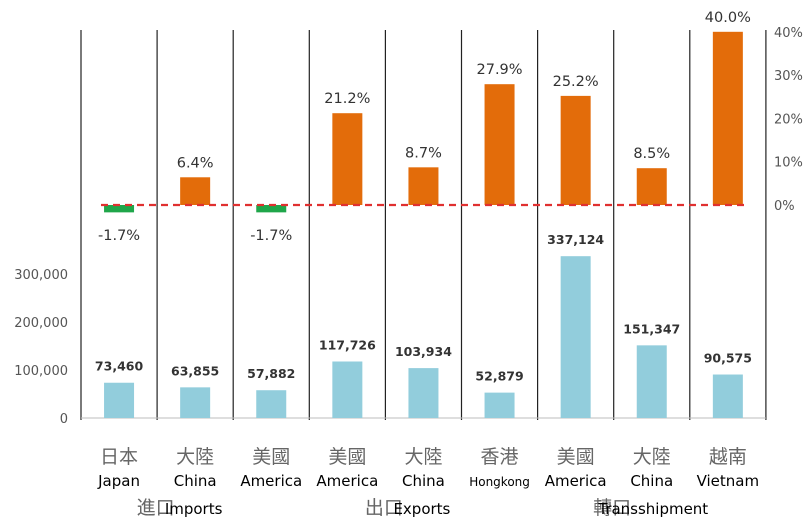  What do you see at coordinates (41, 275) in the screenshot?
I see `left-axis-tick-label: 300,000` at bounding box center [41, 275].